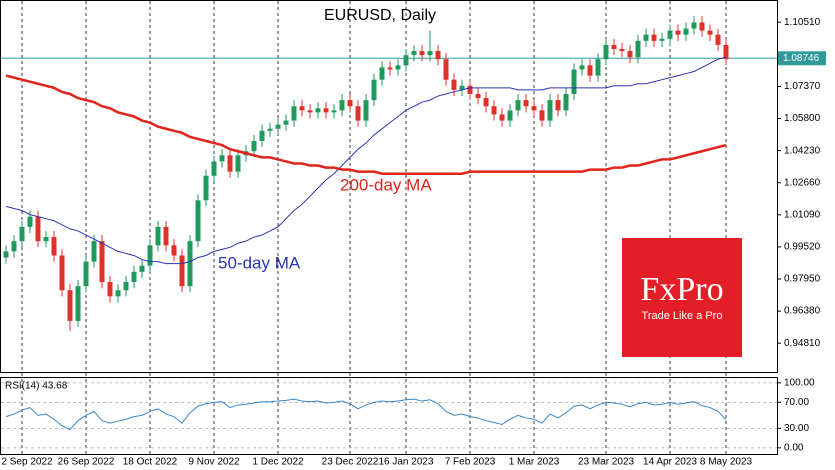 The image size is (835, 470). Describe the element at coordinates (534, 462) in the screenshot. I see `x-tick-label: 1 Mar 2023` at that location.